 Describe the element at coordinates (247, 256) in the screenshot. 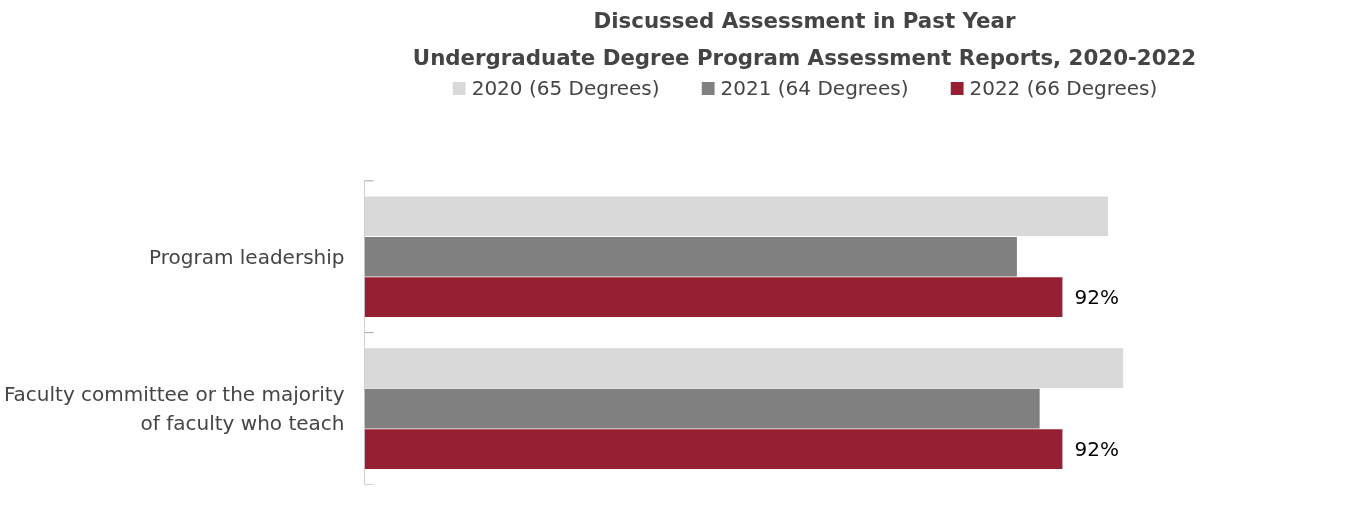

I see `y-tick-label: Program leadership` at that location.